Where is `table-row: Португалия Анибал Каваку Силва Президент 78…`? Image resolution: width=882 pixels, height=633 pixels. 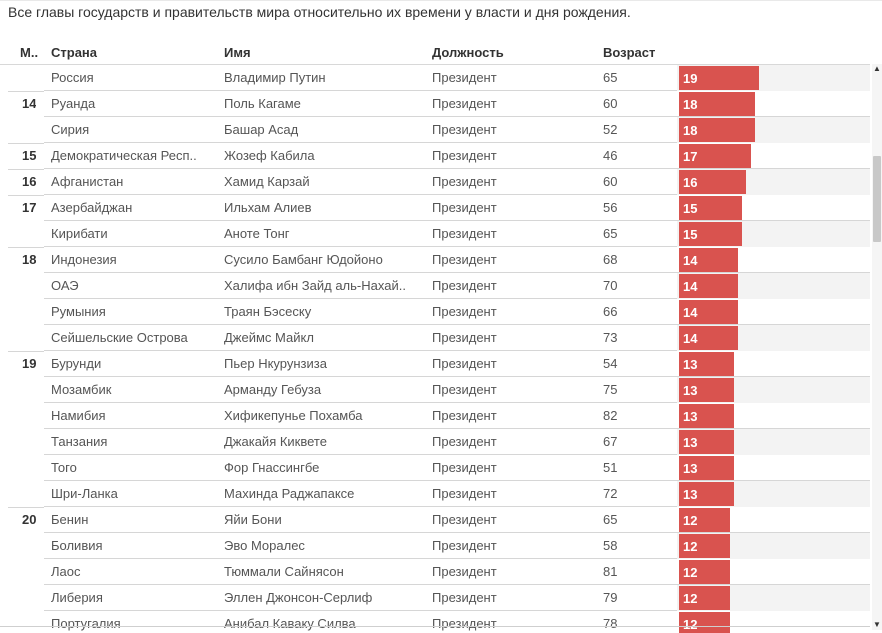
table-row: Португалия Анибал Каваку Силва Президент 78… is located at coordinates (435, 622).